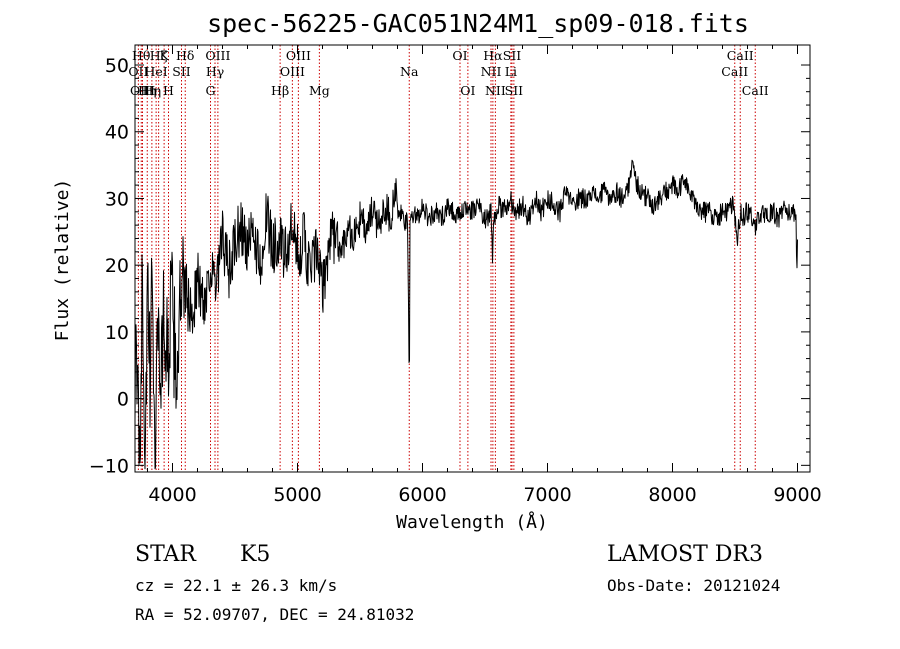 The width and height of the screenshot is (900, 649). What do you see at coordinates (511, 71) in the screenshot?
I see `spectral-line-label: Li` at bounding box center [511, 71].